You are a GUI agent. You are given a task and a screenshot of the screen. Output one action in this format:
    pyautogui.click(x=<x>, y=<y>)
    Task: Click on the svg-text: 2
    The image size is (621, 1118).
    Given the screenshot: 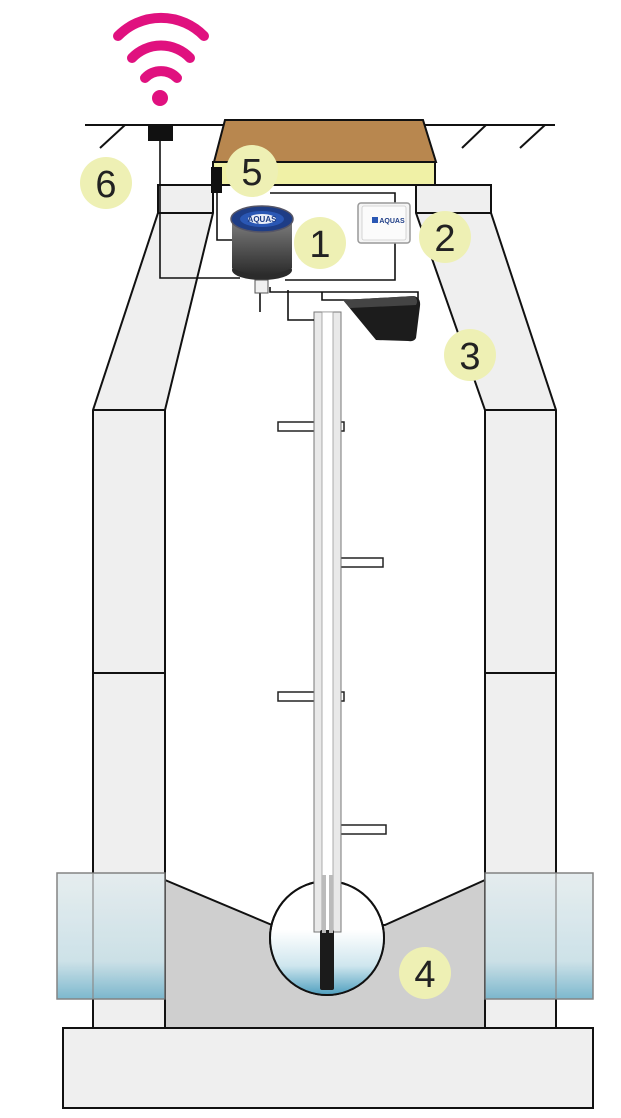 What is the action you would take?
    pyautogui.click(x=444, y=239)
    